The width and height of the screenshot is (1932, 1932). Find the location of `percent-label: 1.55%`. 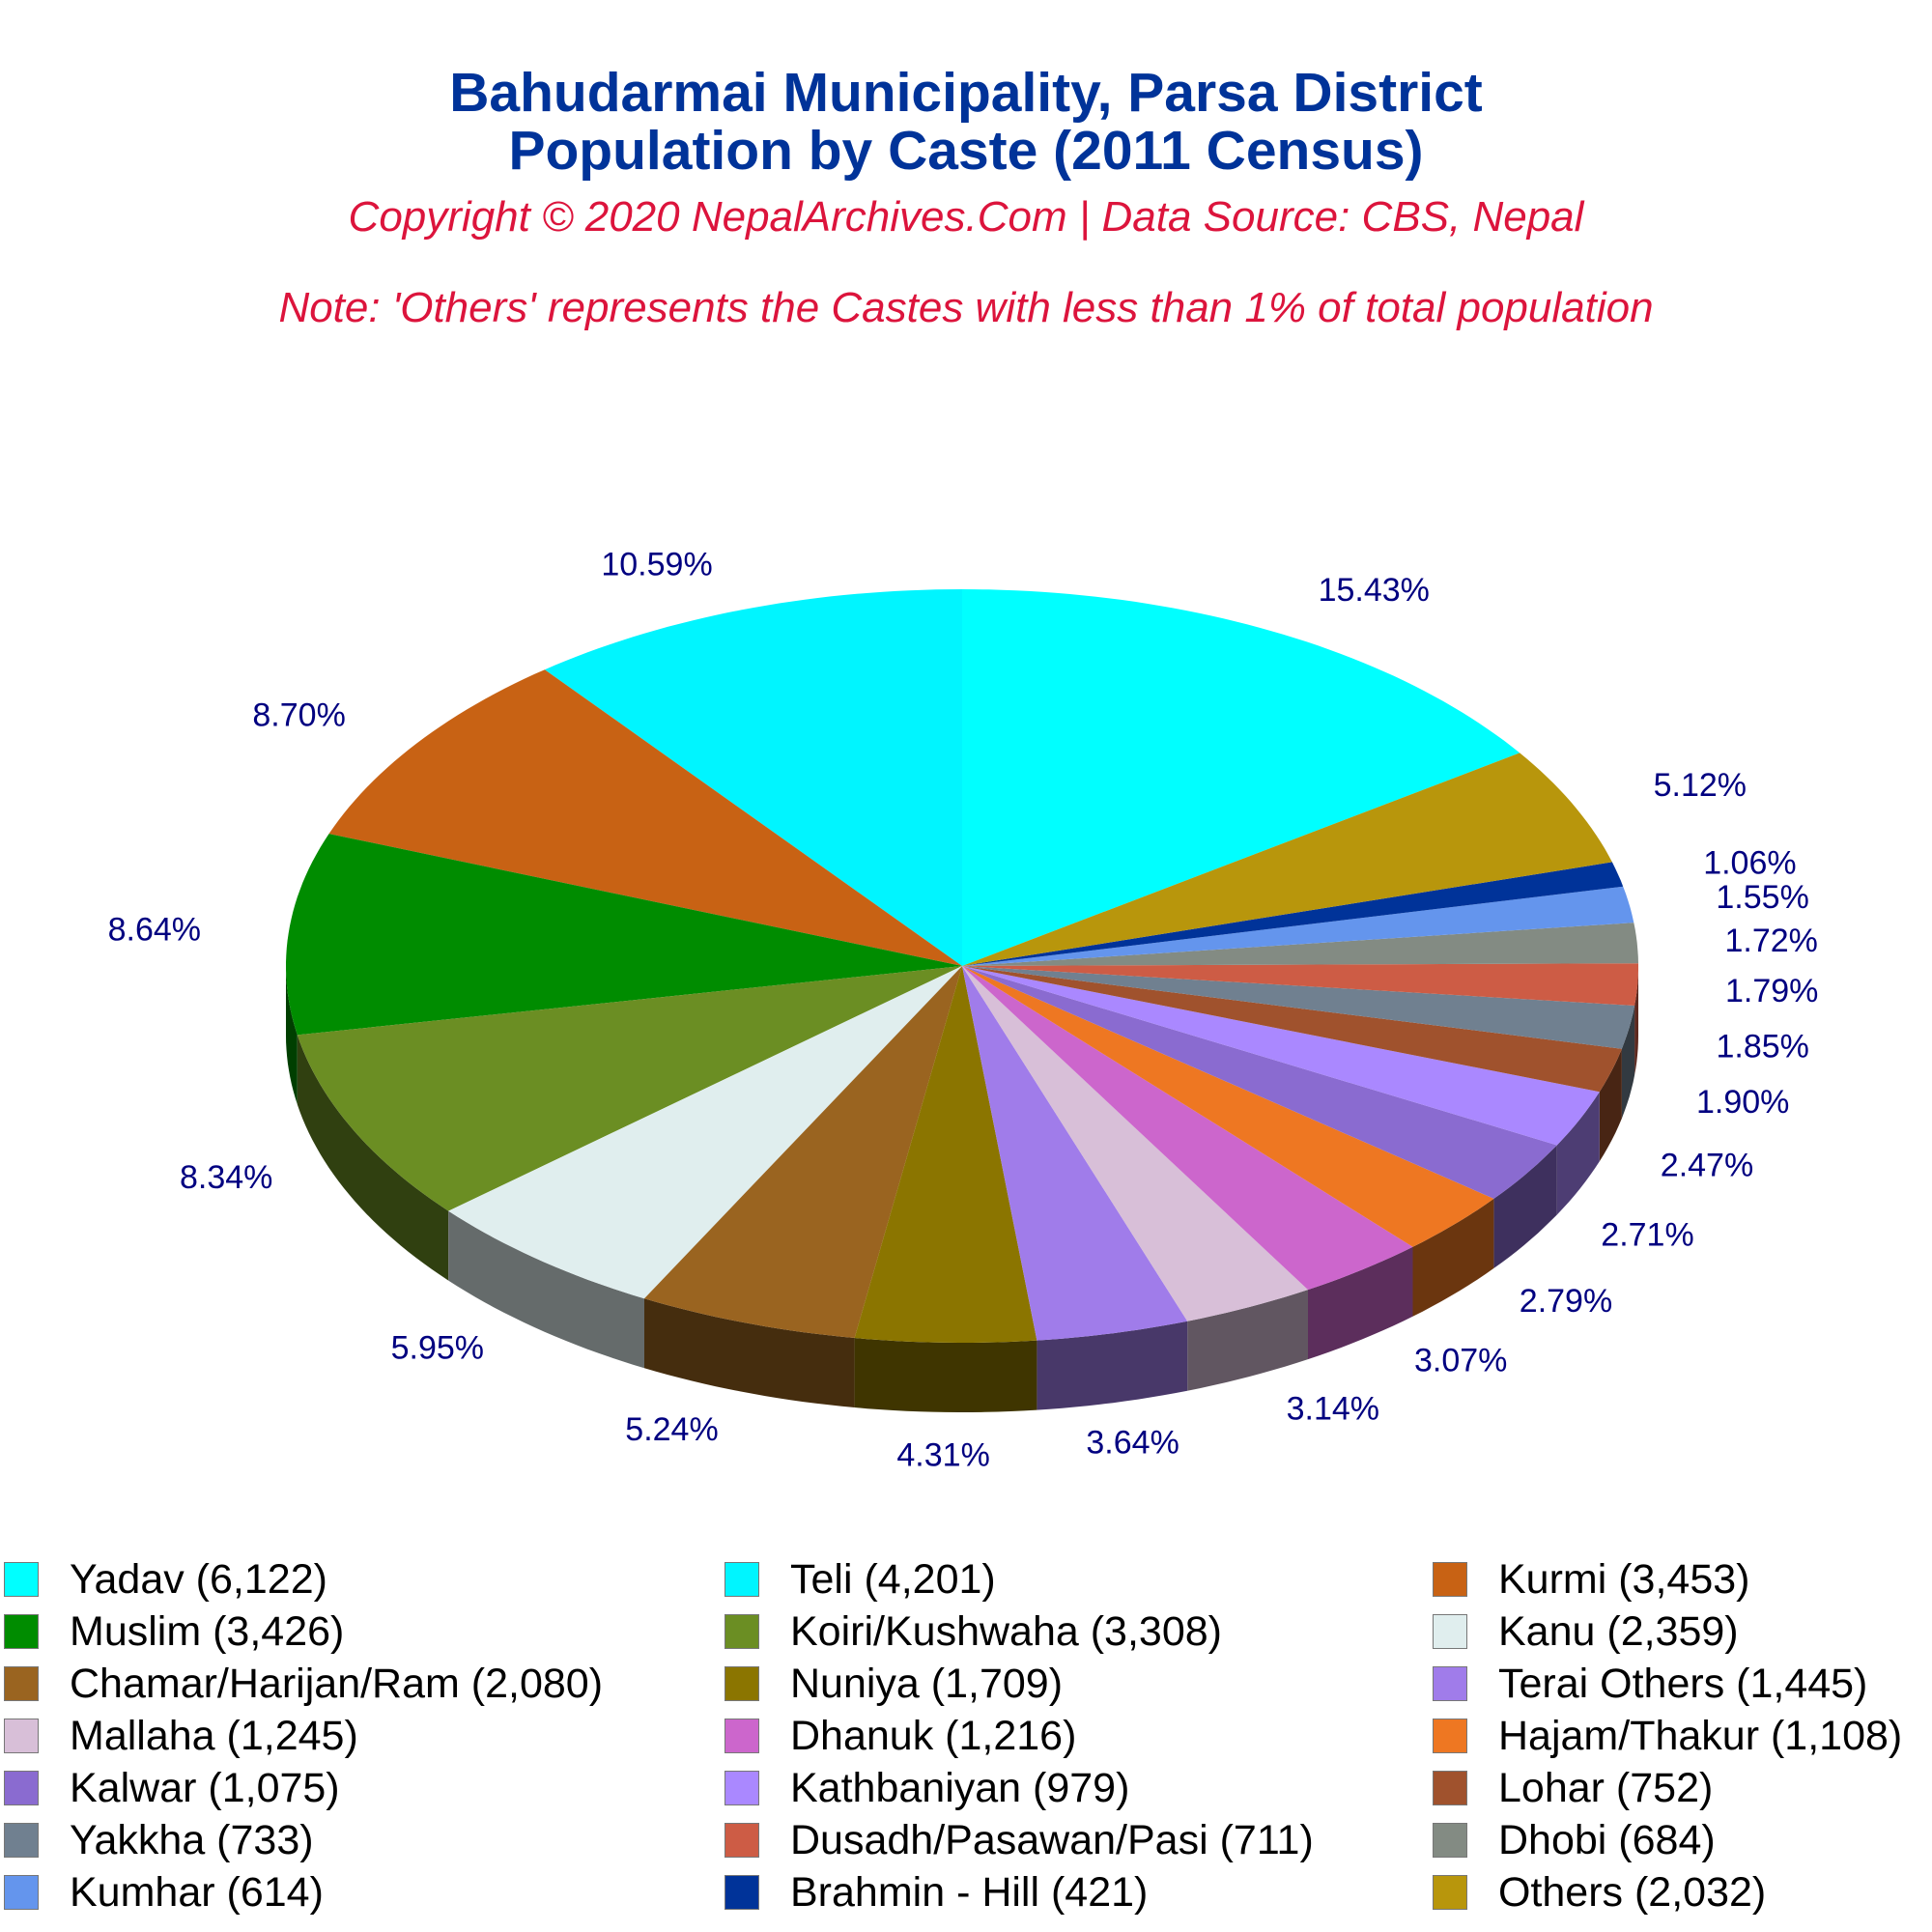

percent-label: 1.55% is located at coordinates (1762, 897).